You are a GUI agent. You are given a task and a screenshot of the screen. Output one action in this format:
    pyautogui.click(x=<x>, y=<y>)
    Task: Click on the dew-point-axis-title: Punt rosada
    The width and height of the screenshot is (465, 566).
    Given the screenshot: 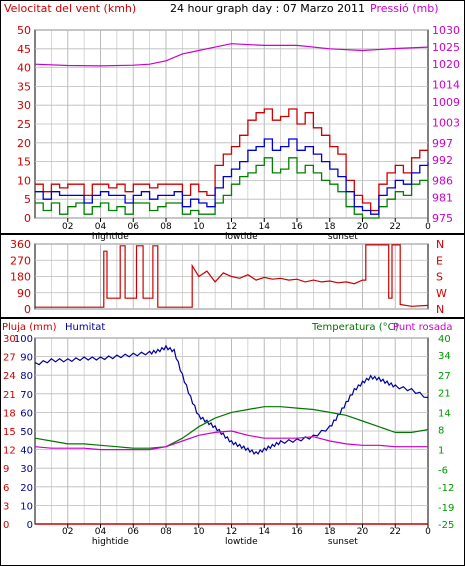 What is the action you would take?
    pyautogui.click(x=422, y=327)
    